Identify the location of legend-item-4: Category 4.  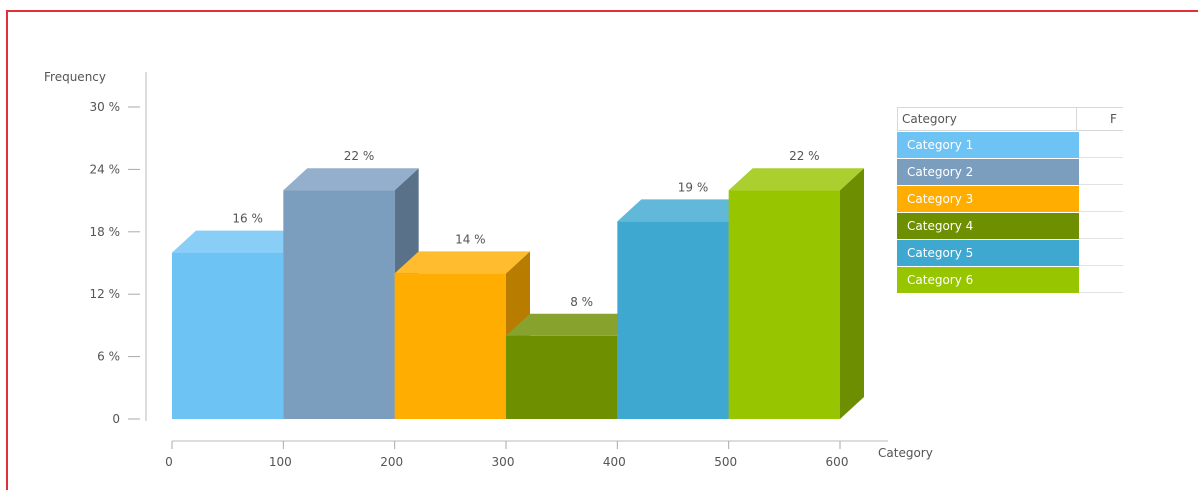
(1010, 226).